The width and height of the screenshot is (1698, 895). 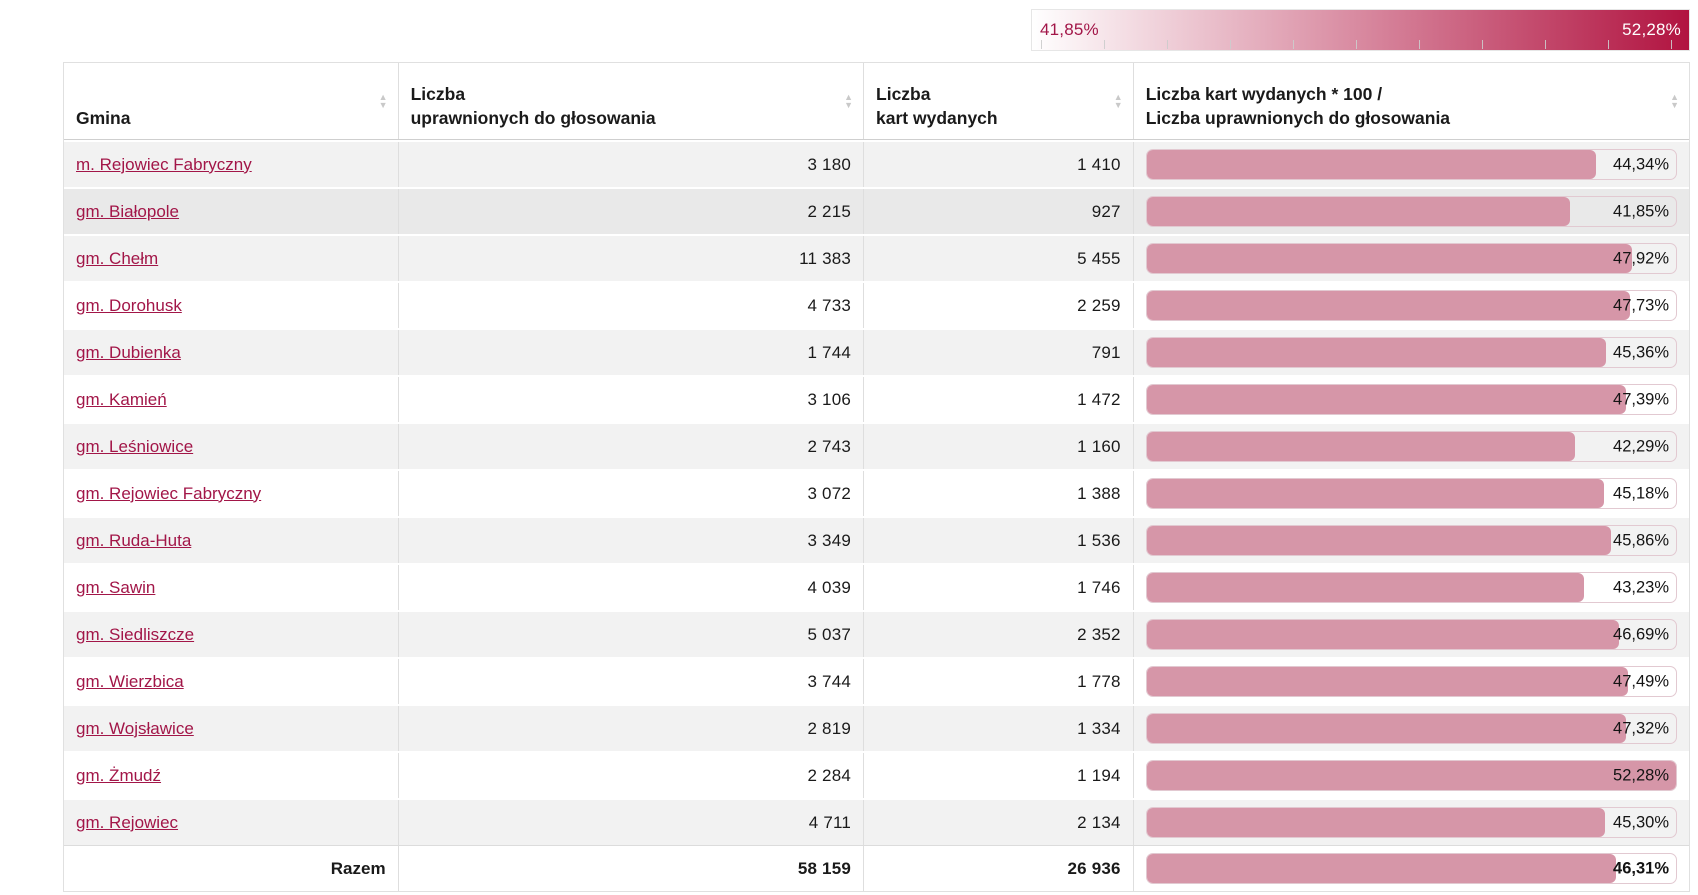 I want to click on bar-label: 52,28%, so click(x=1641, y=775).